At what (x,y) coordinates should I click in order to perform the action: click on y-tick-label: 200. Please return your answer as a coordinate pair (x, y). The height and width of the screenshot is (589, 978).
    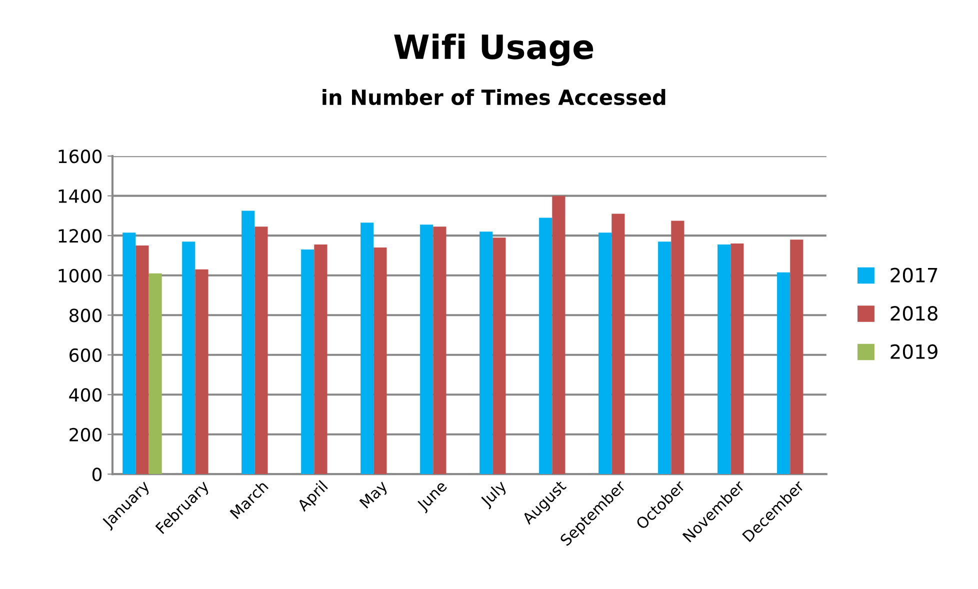
    Looking at the image, I should click on (86, 435).